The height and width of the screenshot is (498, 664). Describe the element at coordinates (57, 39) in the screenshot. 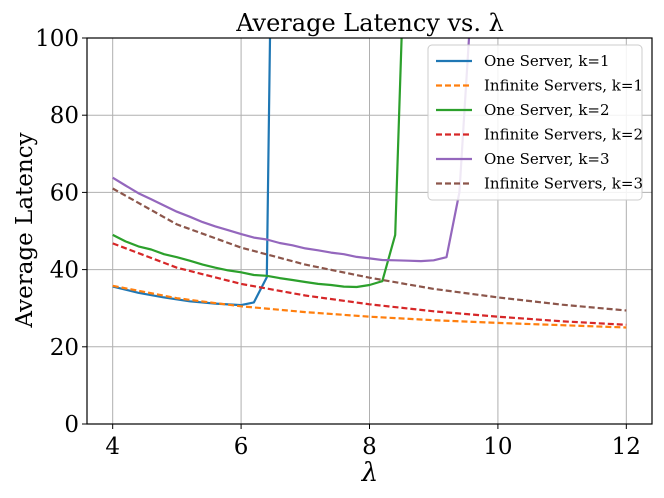

I see `y-tick-label: 100` at that location.